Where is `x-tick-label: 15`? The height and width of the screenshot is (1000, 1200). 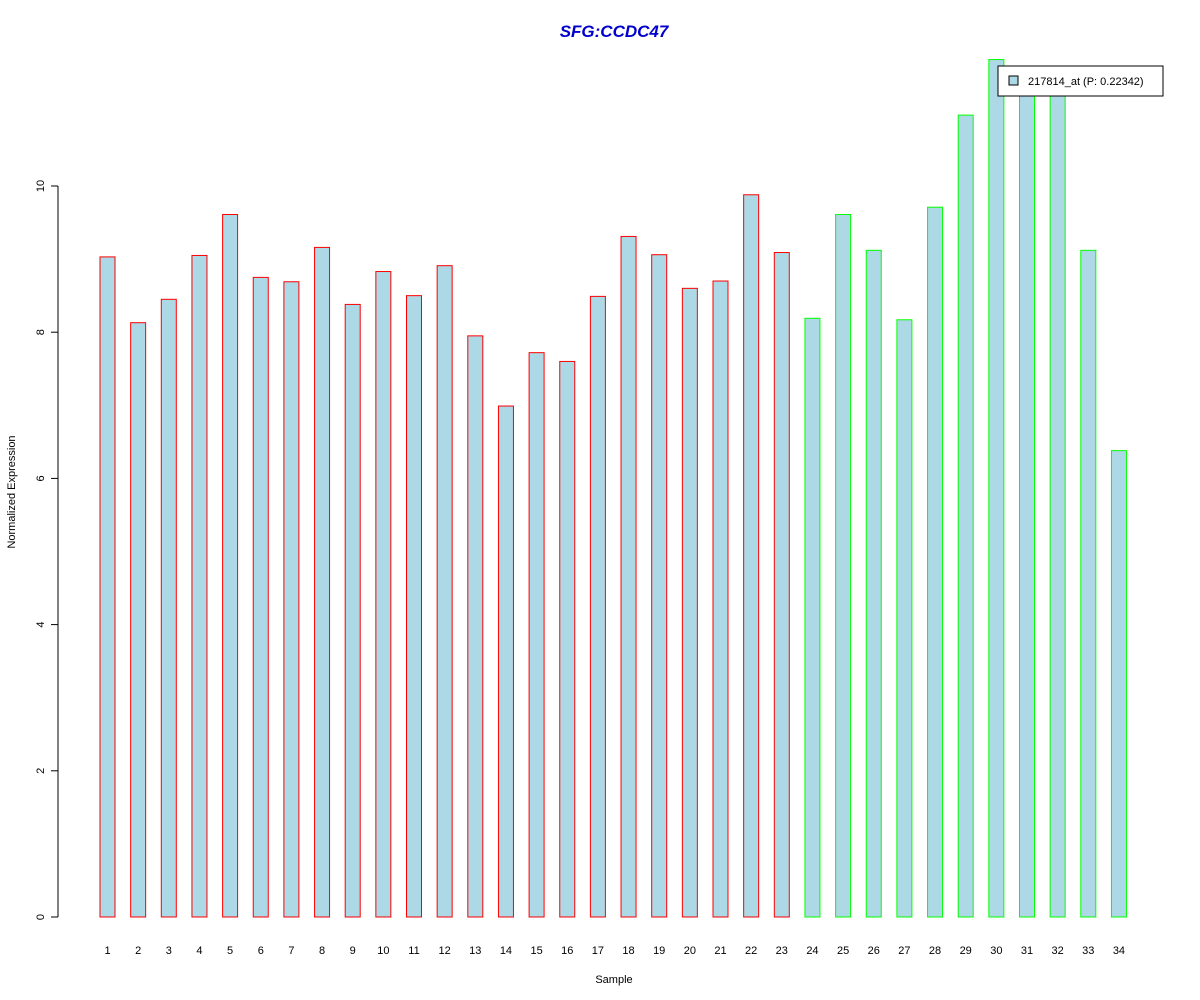 x-tick-label: 15 is located at coordinates (536, 951).